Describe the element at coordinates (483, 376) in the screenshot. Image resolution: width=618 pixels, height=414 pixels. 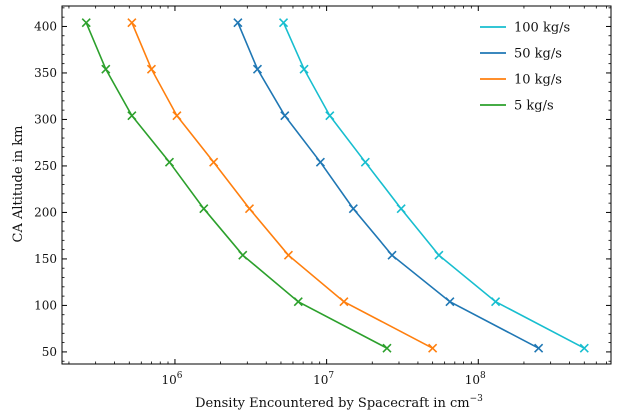
I see `x-tick-label-exponent: 8` at that location.